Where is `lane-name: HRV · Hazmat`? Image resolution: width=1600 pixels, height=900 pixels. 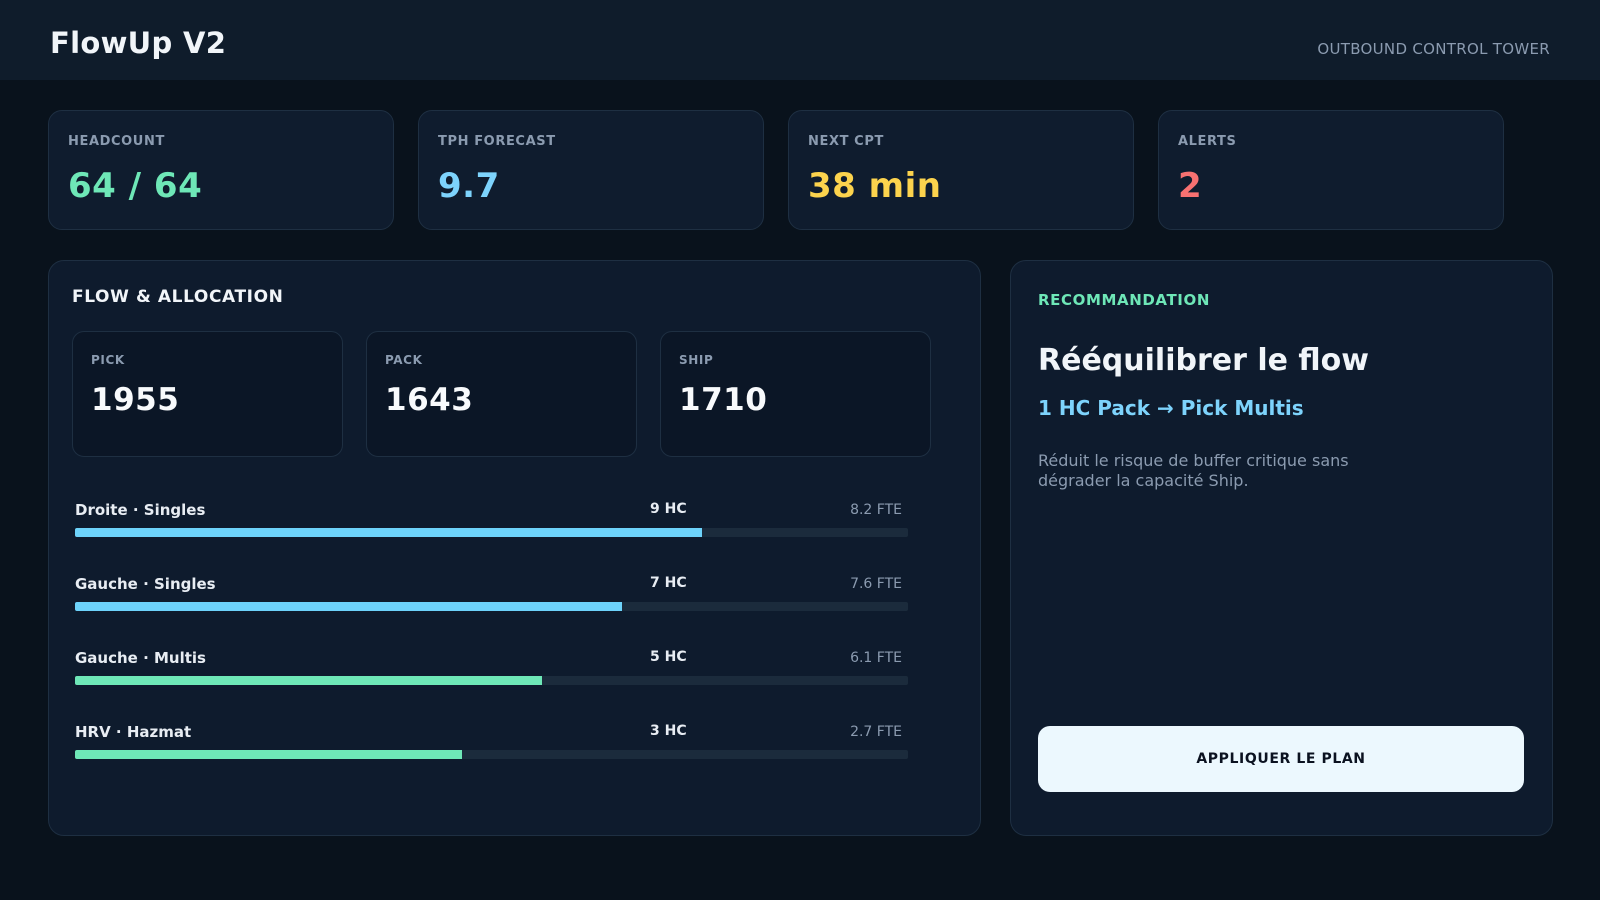
lane-name: HRV · Hazmat is located at coordinates (133, 732).